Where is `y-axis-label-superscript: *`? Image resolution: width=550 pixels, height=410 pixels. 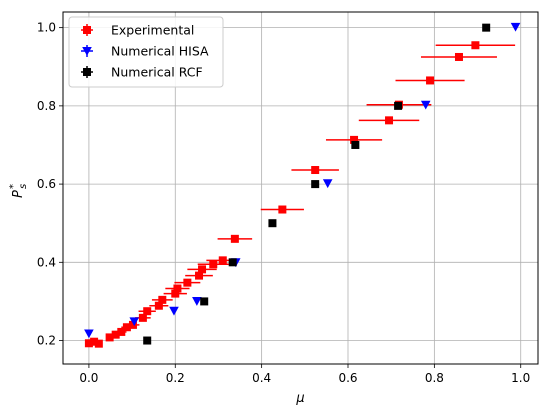
y-axis-label-superscript: * is located at coordinates (13, 186).